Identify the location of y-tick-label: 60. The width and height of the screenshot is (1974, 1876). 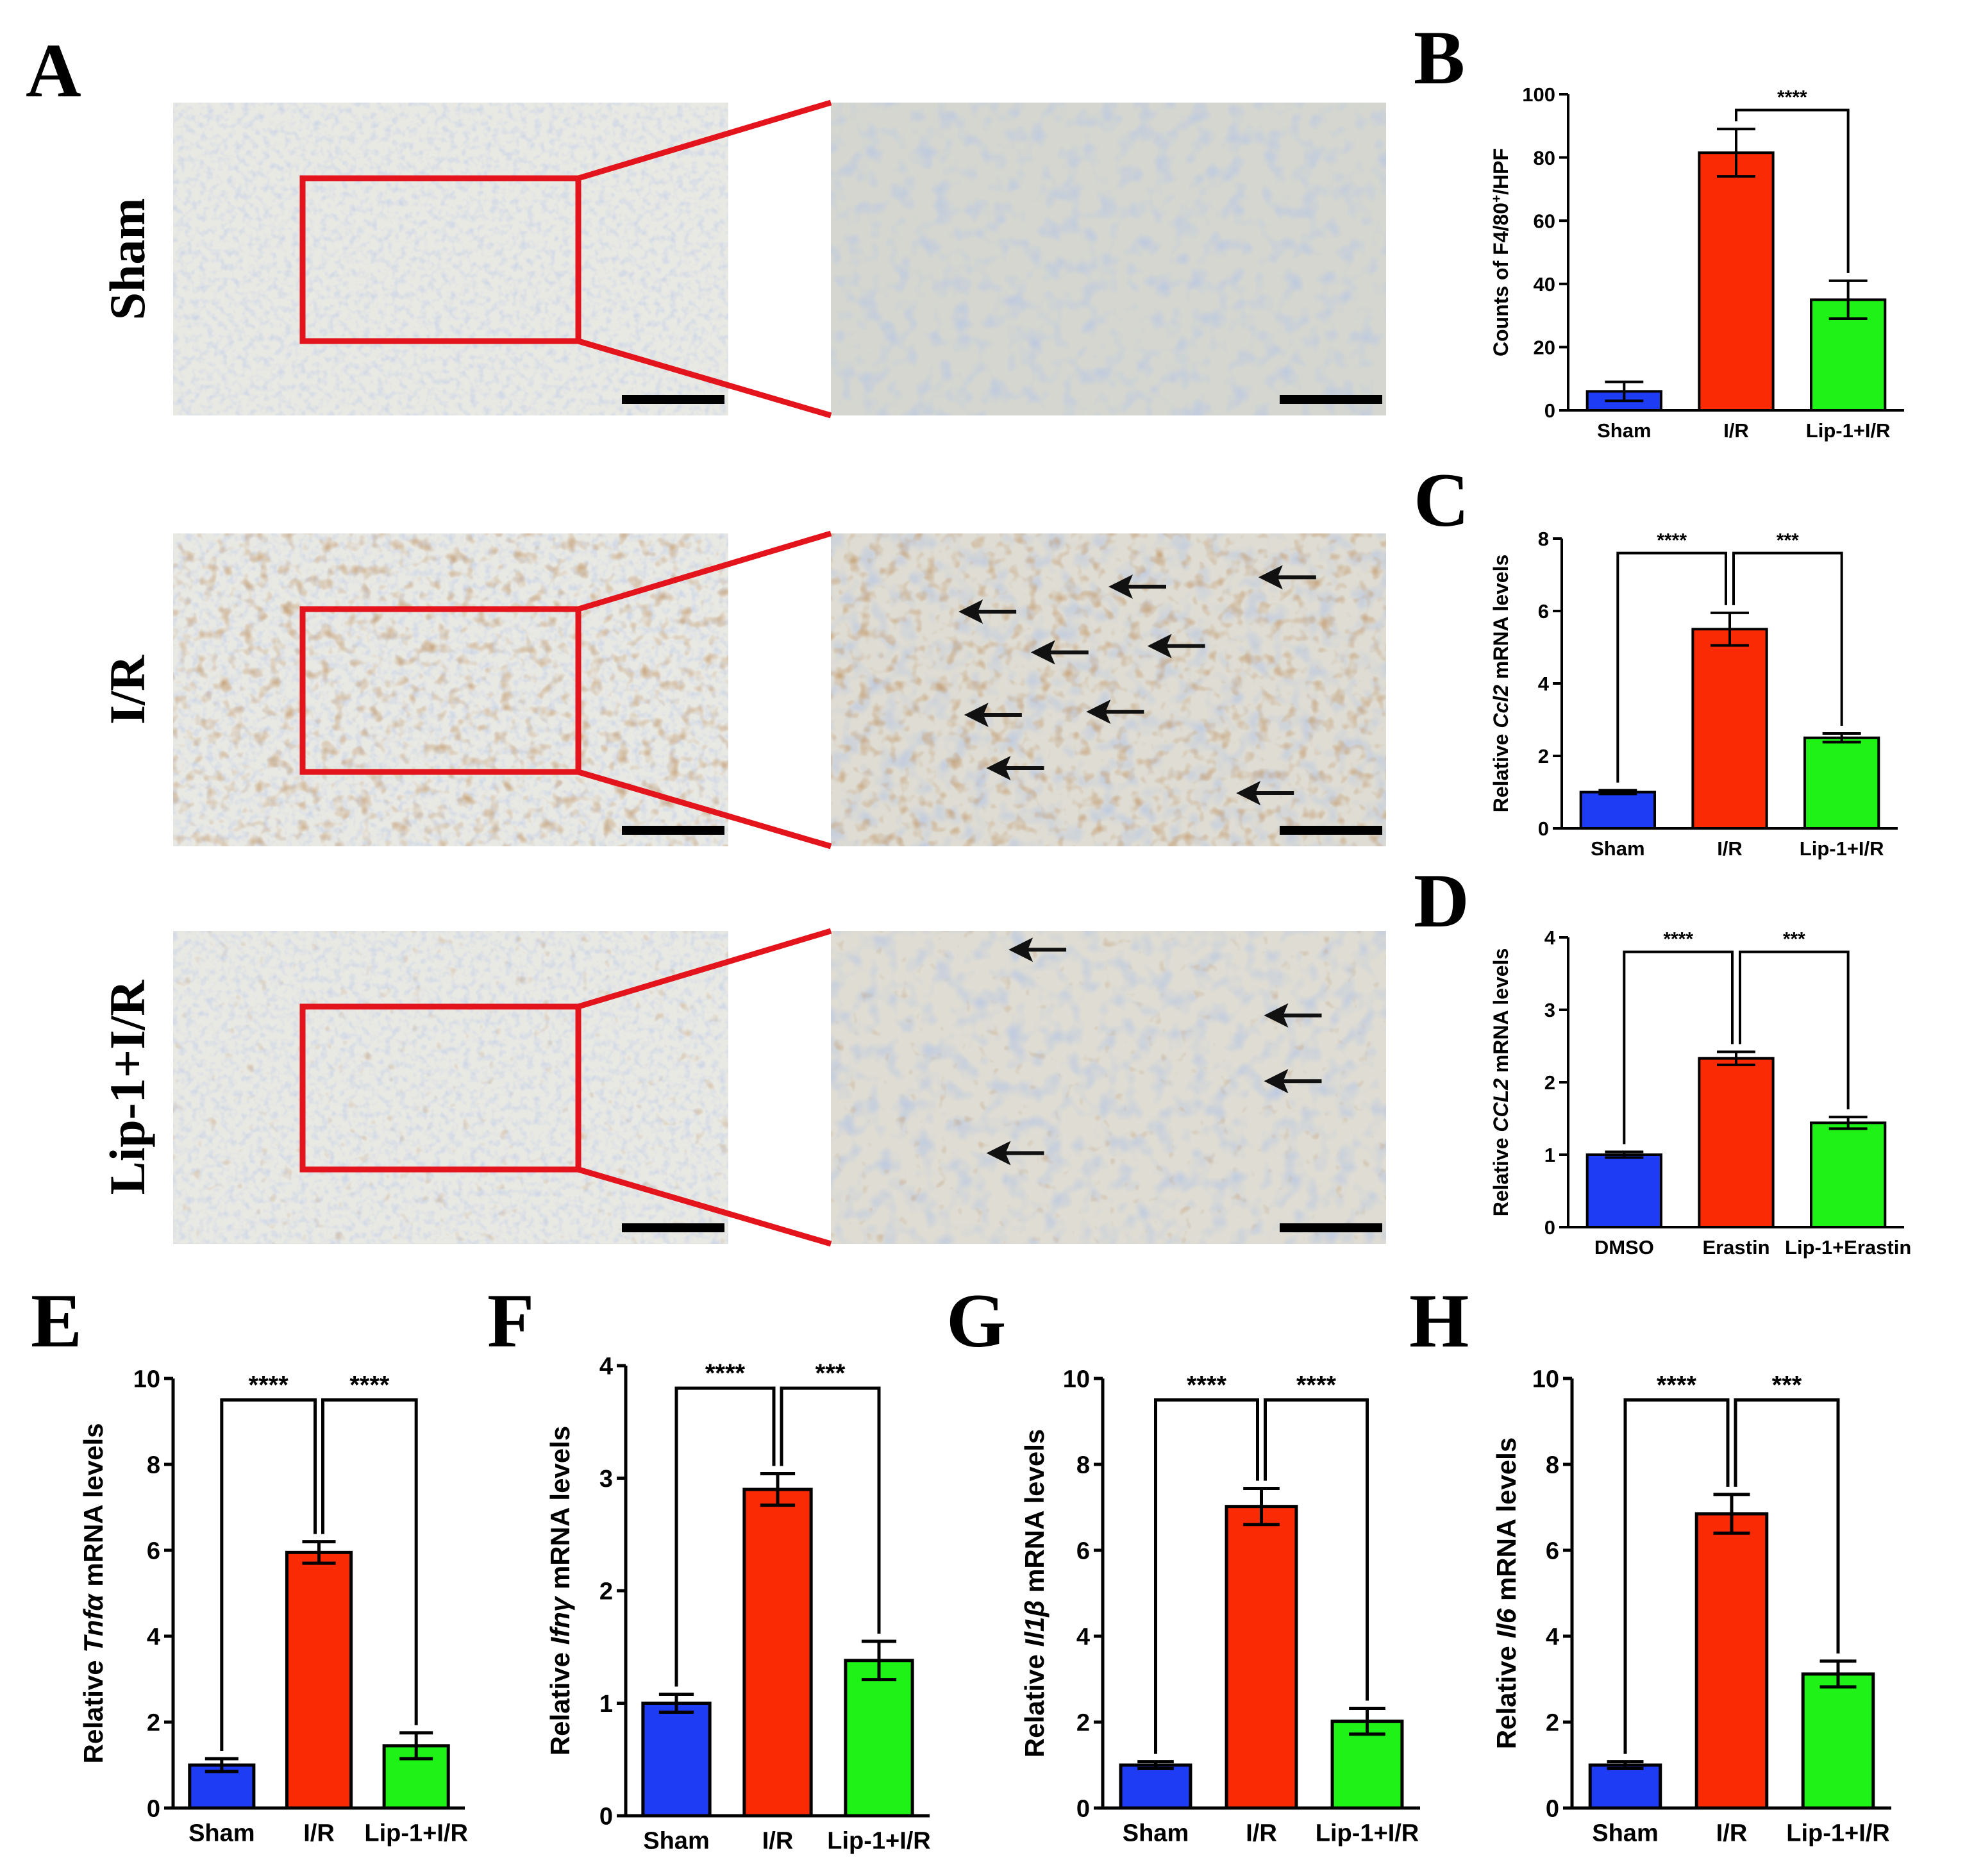
(1544, 221).